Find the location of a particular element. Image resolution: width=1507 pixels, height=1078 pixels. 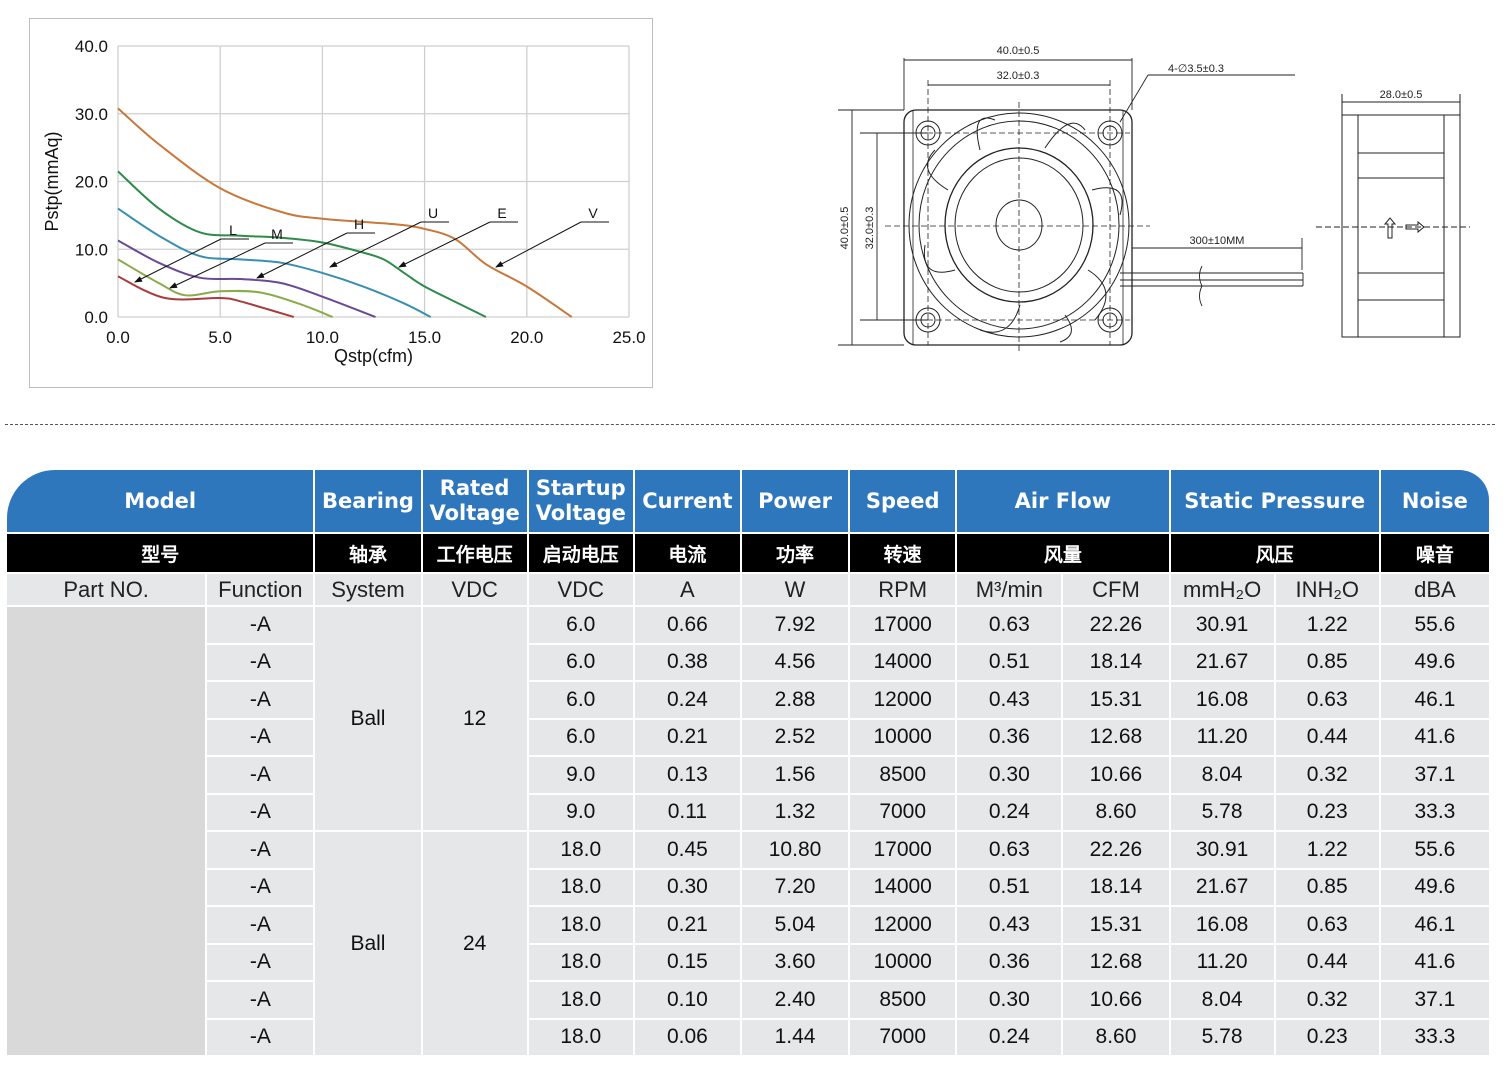

header-current: Current is located at coordinates (687, 502).